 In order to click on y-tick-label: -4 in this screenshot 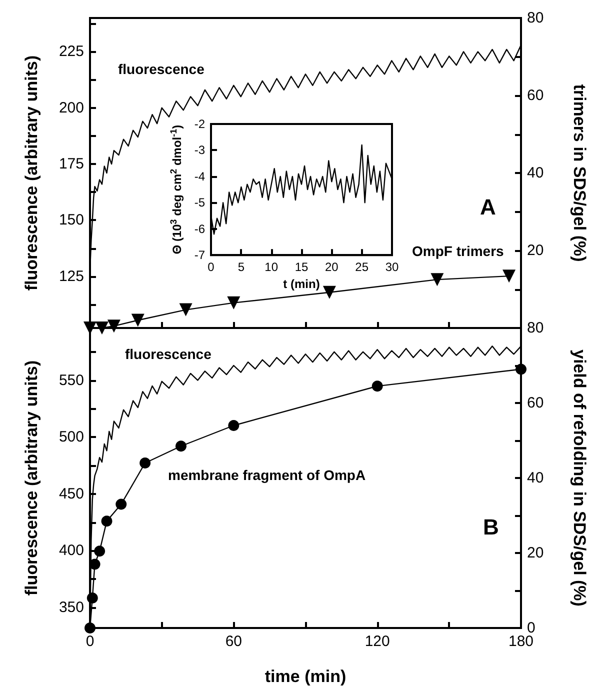, I will do `click(200, 176)`.